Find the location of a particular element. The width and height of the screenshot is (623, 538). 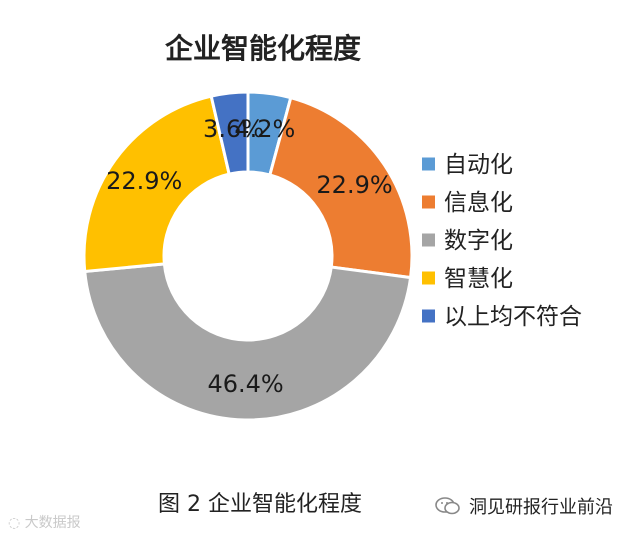

wechat-icon is located at coordinates (447, 506).